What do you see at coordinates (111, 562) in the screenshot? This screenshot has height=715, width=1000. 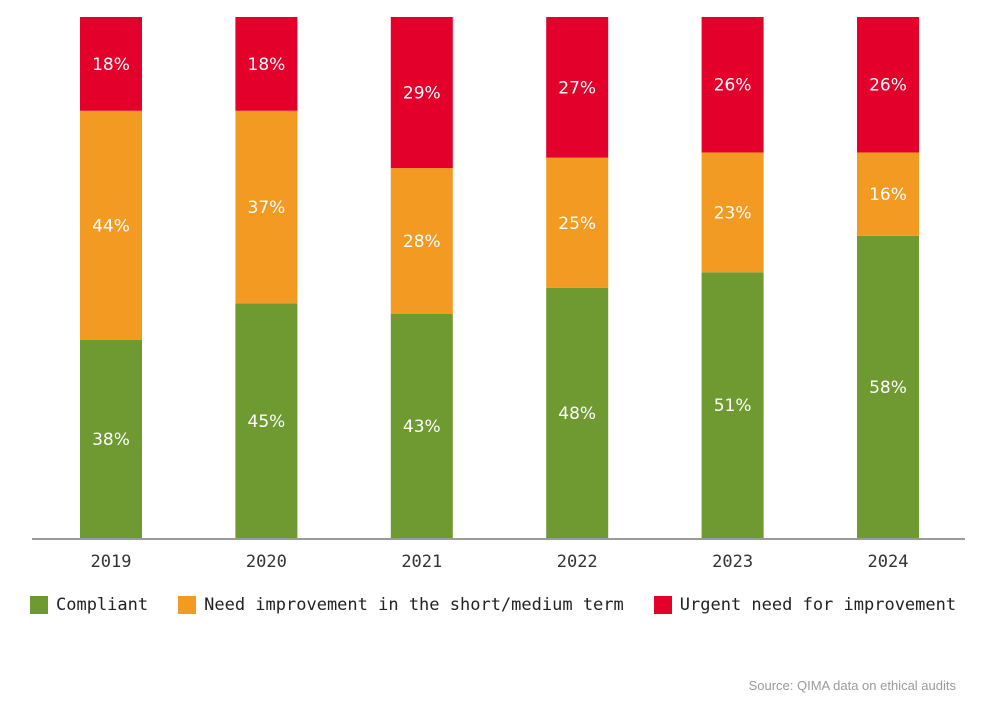 I see `x-tick-label: 2019` at bounding box center [111, 562].